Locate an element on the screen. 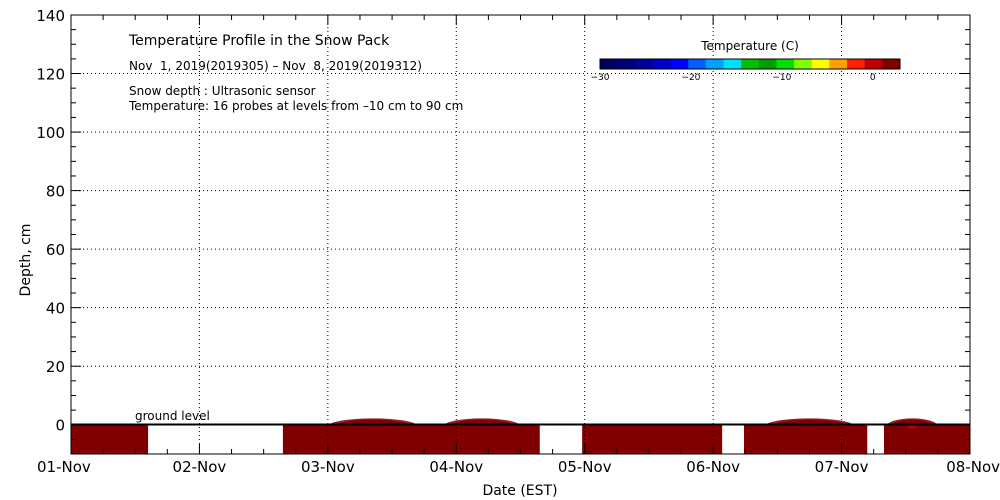 This screenshot has width=1000, height=500. y-axis-label: Depth, cm is located at coordinates (26, 260).